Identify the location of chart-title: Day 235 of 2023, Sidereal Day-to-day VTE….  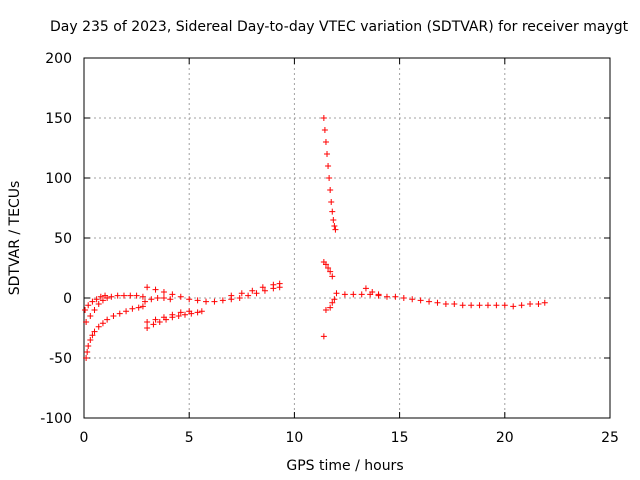
(339, 27).